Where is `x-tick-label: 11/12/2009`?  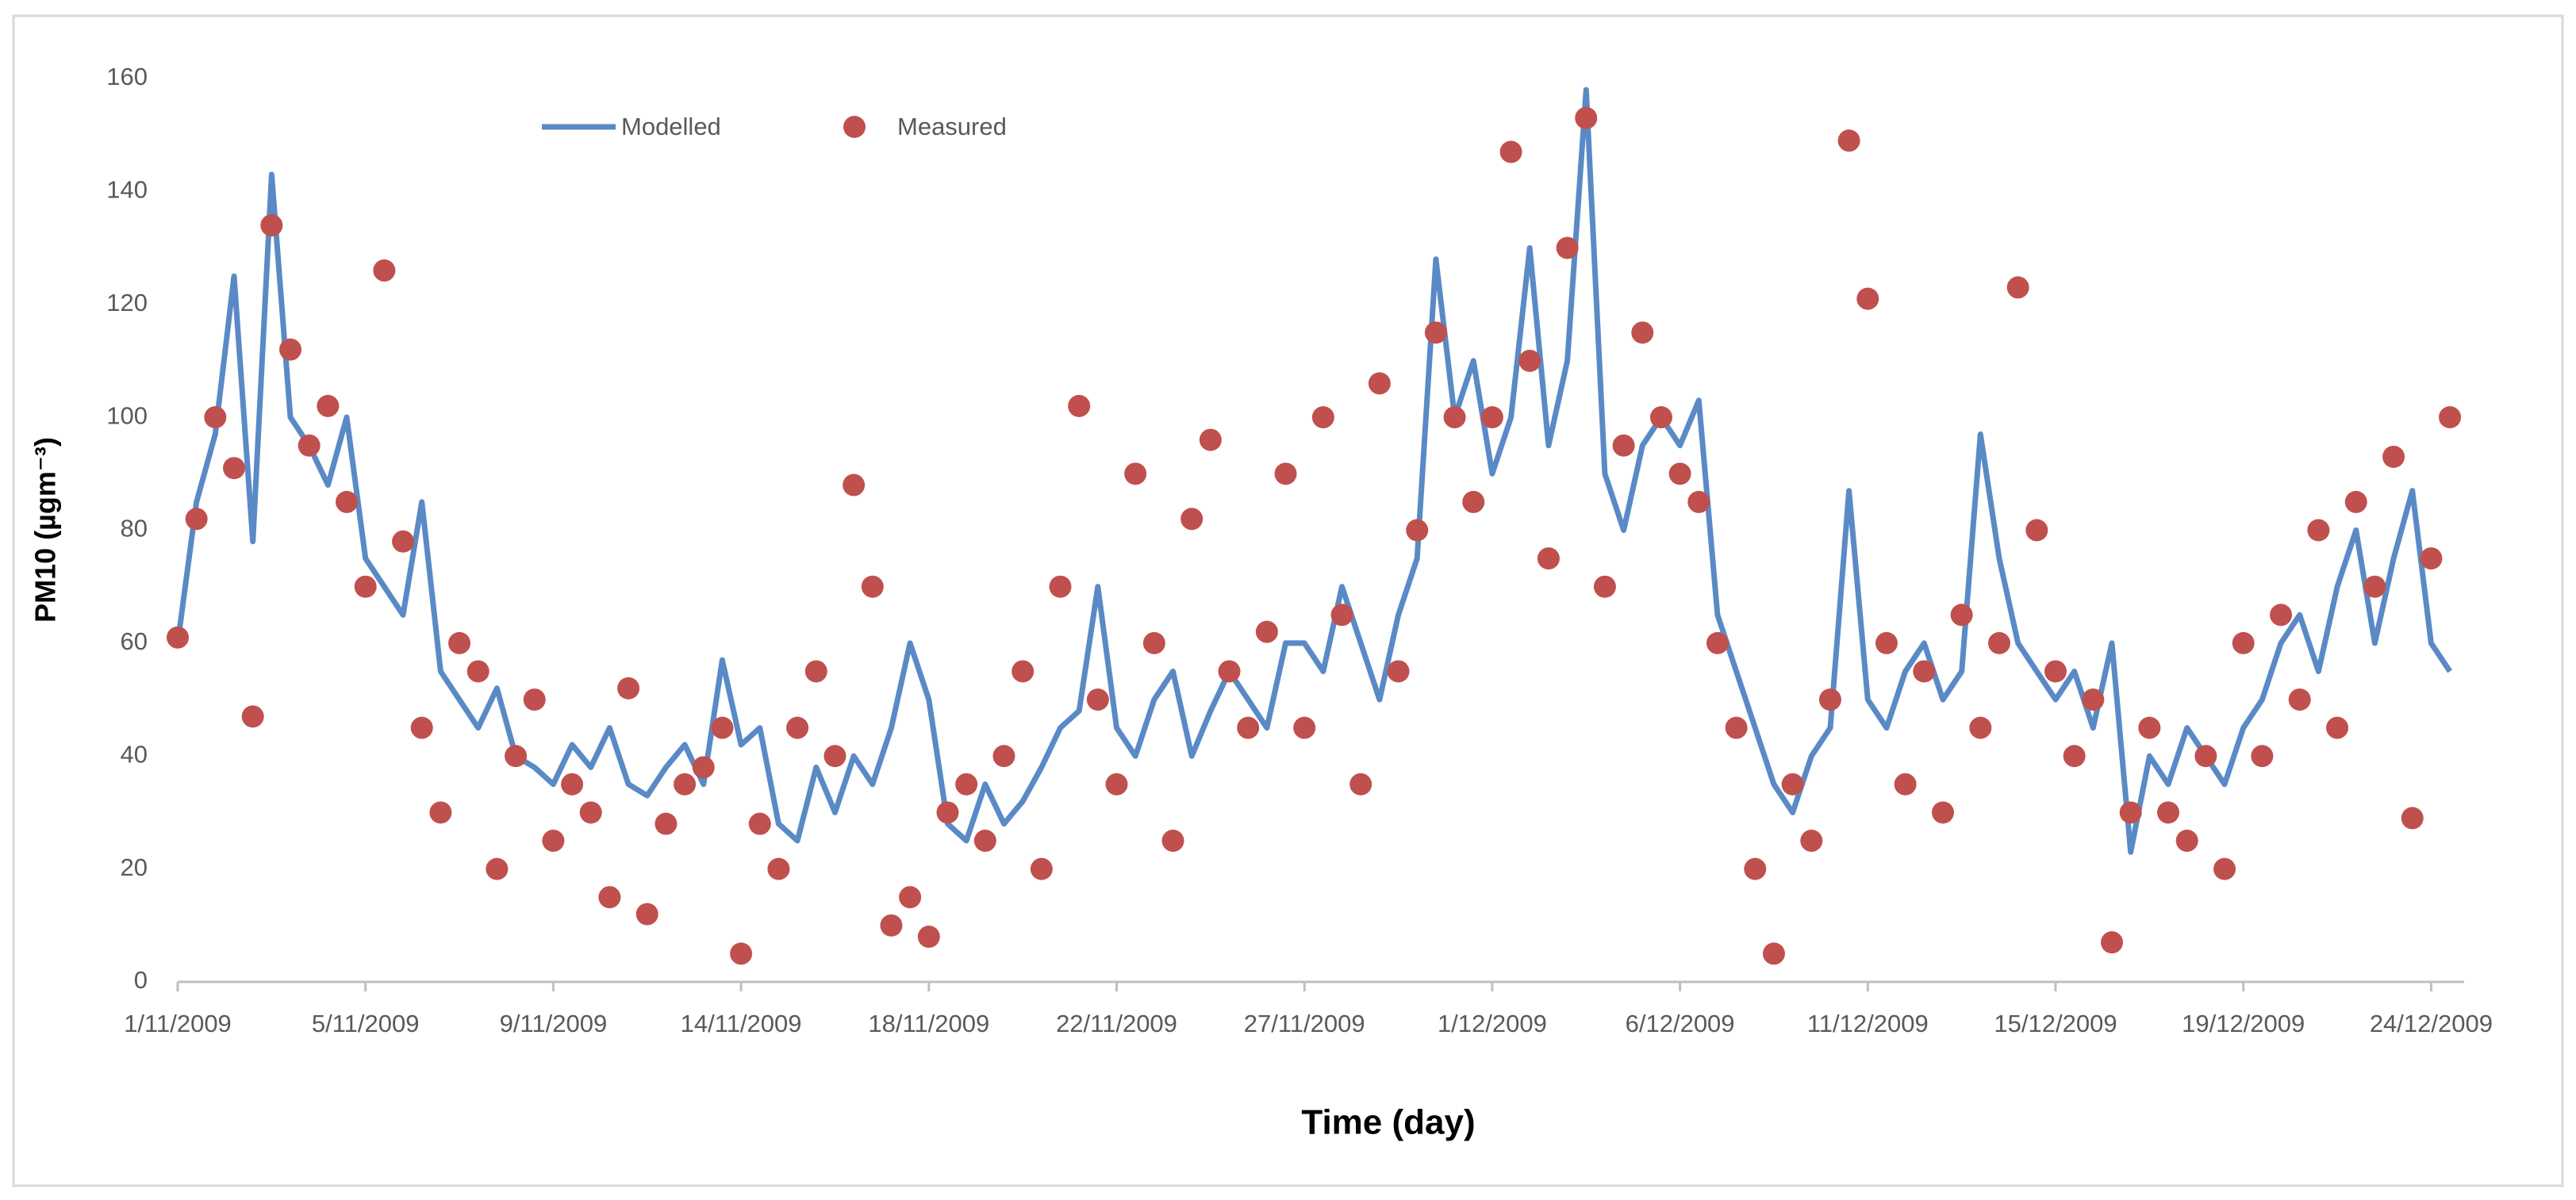 x-tick-label: 11/12/2009 is located at coordinates (1868, 1023).